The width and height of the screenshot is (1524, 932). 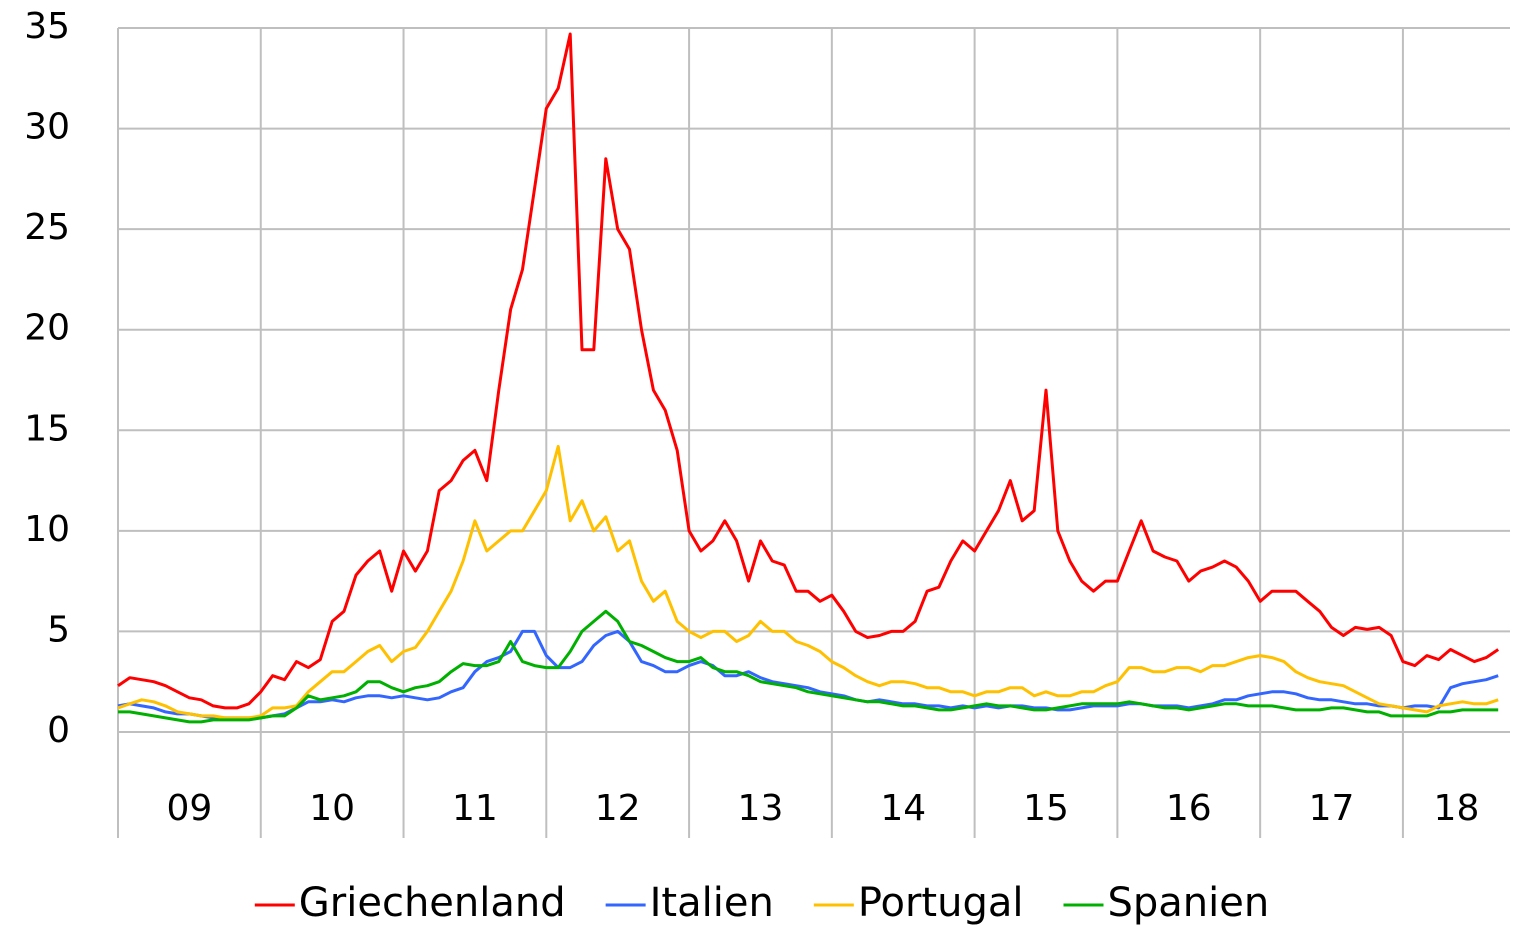 I want to click on x-tick-label: 10, so click(x=332, y=808).